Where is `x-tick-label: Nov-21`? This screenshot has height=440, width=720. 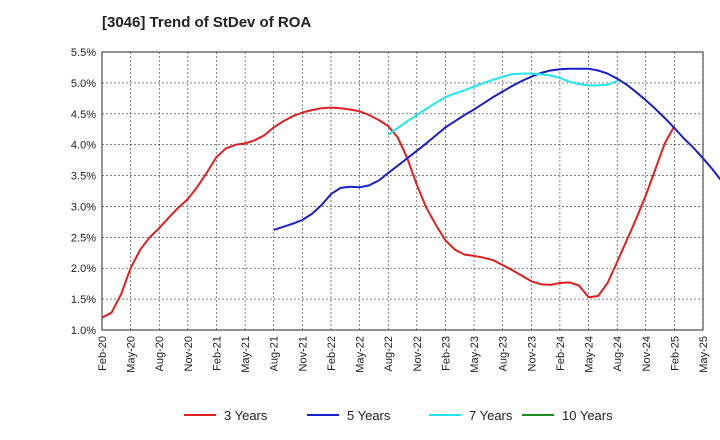 x-tick-label: Nov-21 is located at coordinates (303, 353).